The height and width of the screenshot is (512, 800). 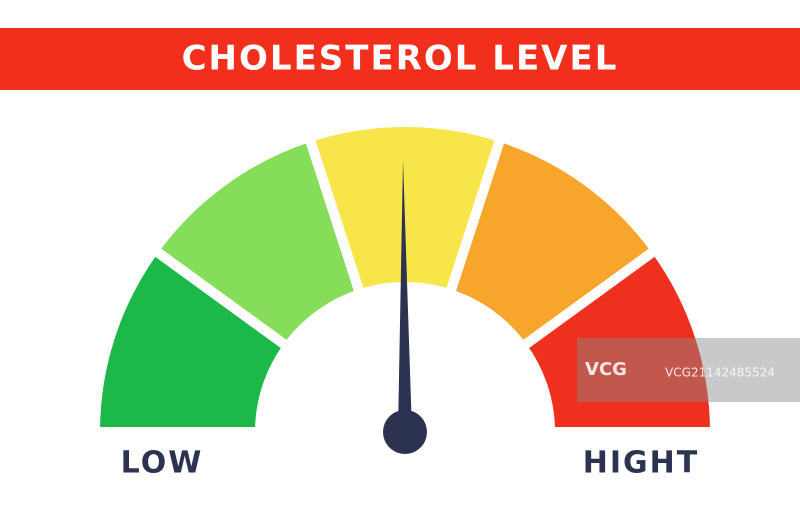 What do you see at coordinates (405, 296) in the screenshot?
I see `needle` at bounding box center [405, 296].